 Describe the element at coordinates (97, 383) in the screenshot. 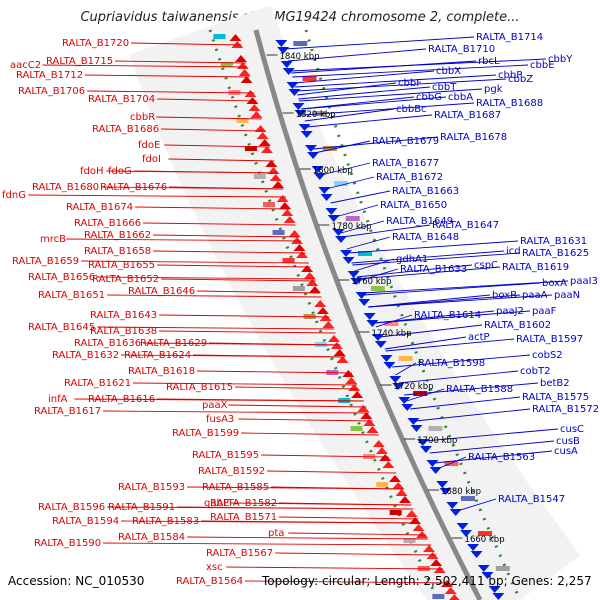

I see `left-gene-label: RALTA_B1621` at that location.